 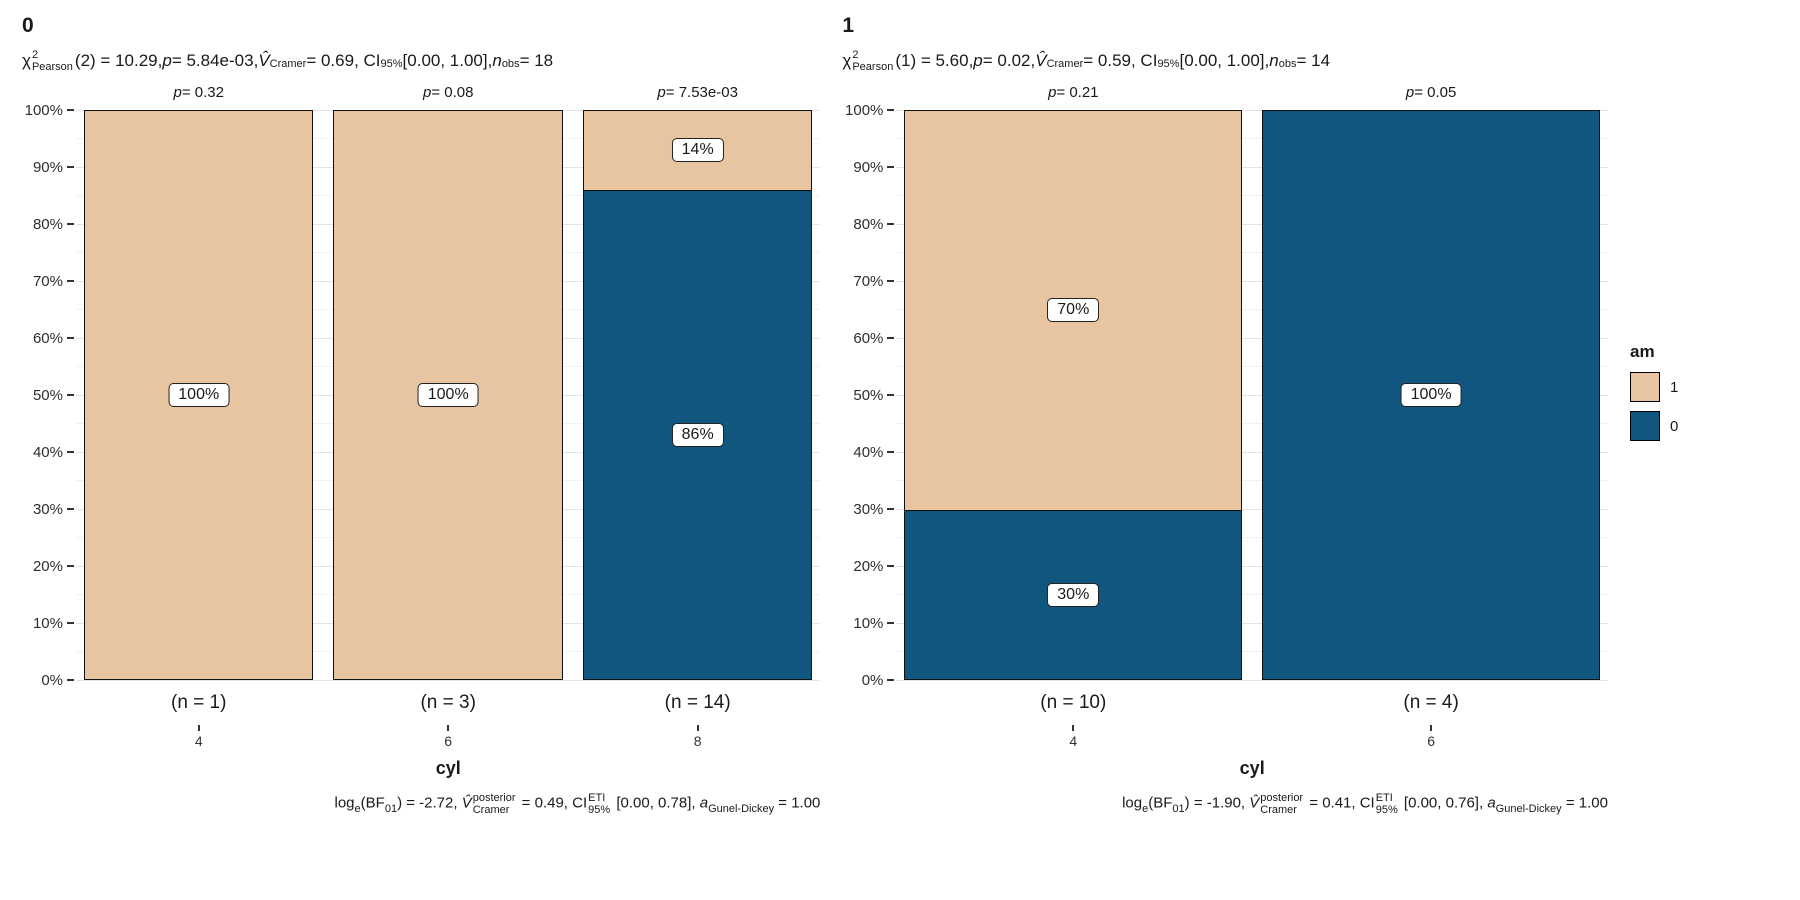 What do you see at coordinates (448, 702) in the screenshot?
I see `n-count-label: (n = 3)` at bounding box center [448, 702].